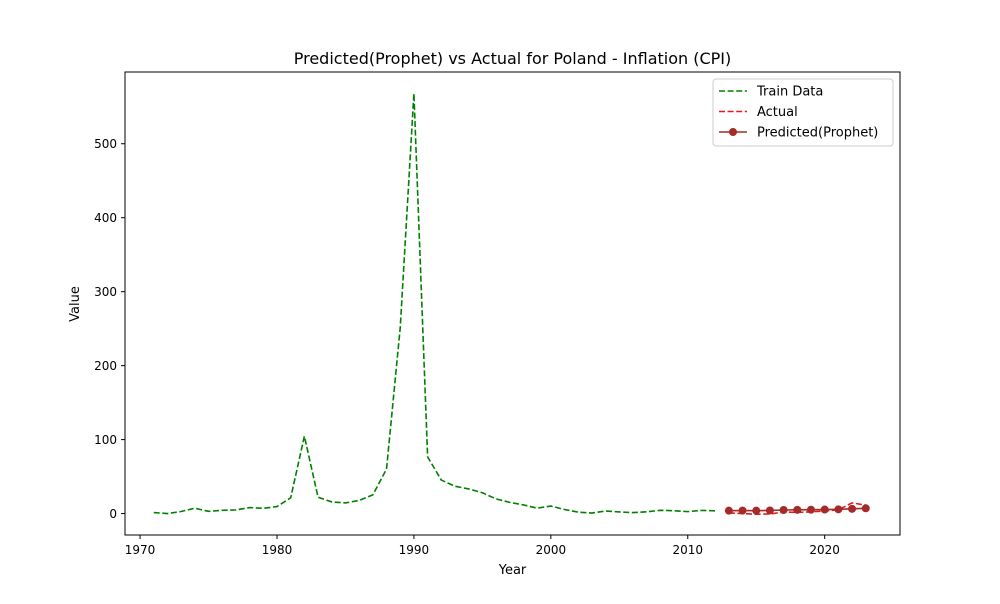  What do you see at coordinates (817, 133) in the screenshot?
I see `legend-label-predicted-prophet: Predicted(Prophet)` at bounding box center [817, 133].